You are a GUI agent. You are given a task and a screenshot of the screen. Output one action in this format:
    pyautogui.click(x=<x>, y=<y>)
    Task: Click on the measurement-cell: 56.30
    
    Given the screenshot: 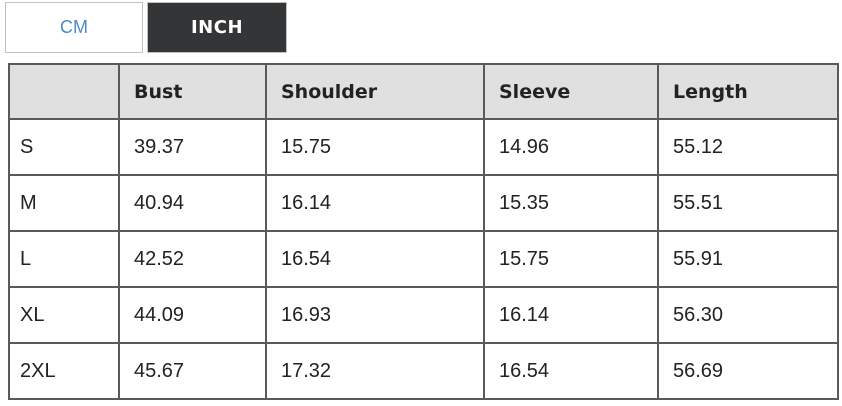 What is the action you would take?
    pyautogui.click(x=748, y=315)
    